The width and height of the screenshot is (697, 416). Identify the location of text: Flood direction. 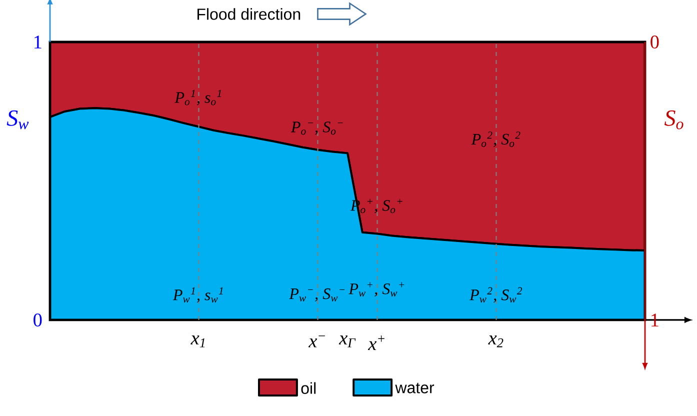
(249, 14).